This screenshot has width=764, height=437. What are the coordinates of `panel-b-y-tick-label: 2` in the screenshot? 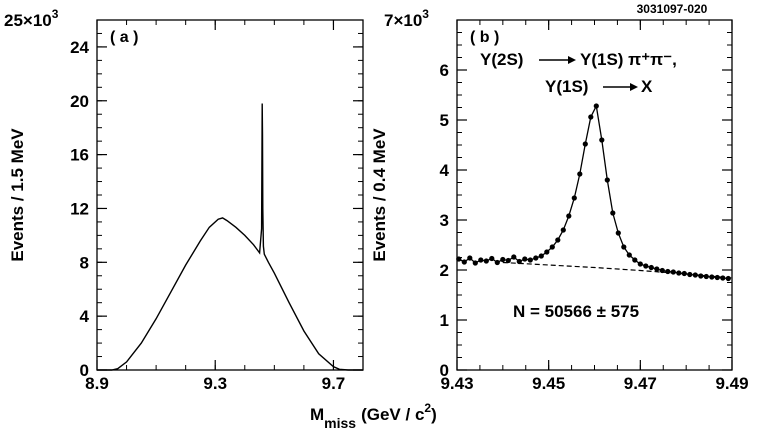 It's located at (444, 270).